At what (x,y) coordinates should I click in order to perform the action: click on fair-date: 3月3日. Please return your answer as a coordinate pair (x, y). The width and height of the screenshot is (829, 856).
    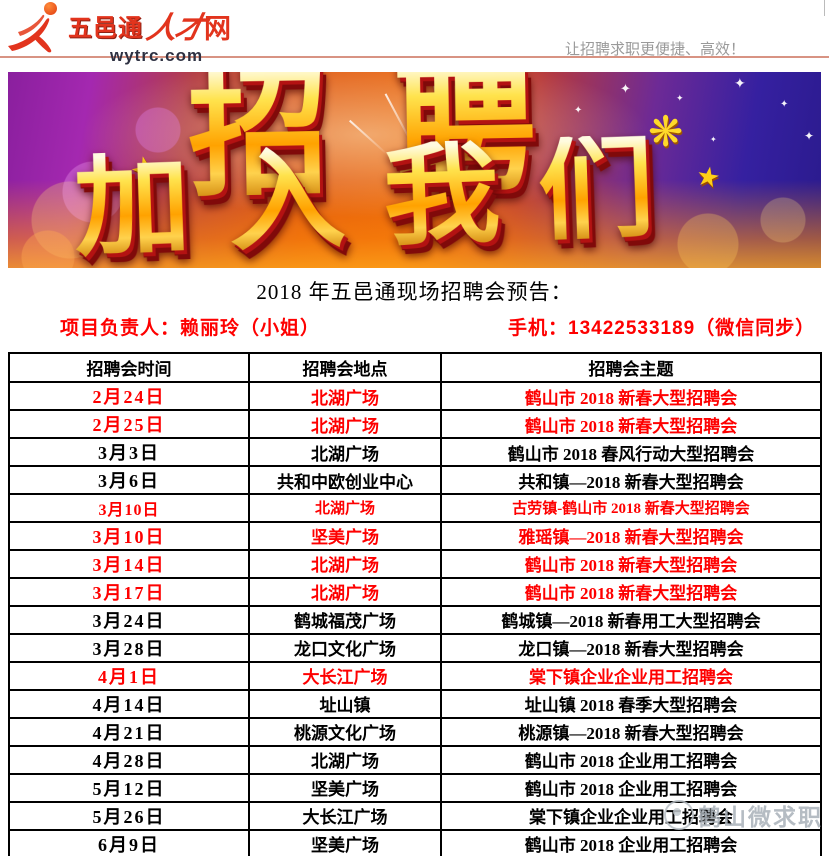
    Looking at the image, I should click on (129, 452).